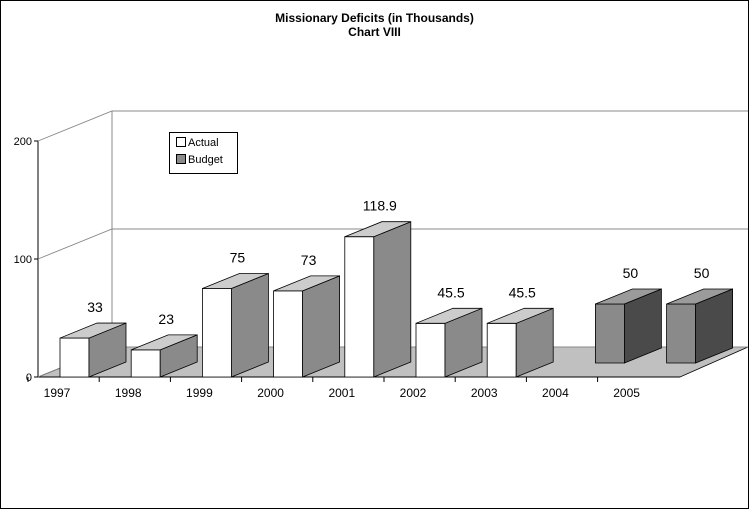 The height and width of the screenshot is (509, 749). What do you see at coordinates (555, 393) in the screenshot?
I see `x-tick-label: 2004` at bounding box center [555, 393].